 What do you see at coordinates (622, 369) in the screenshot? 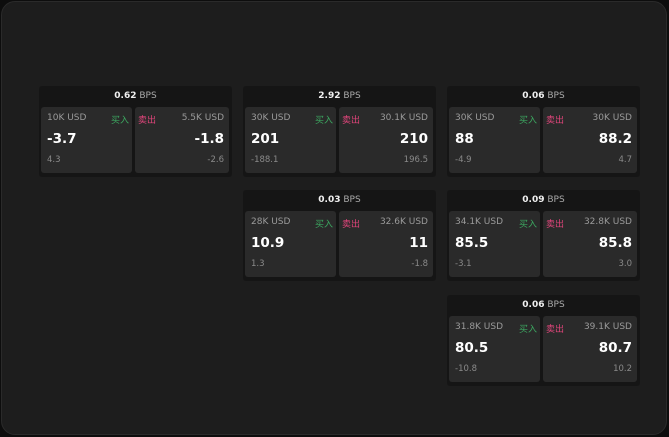
I see `sell-change: 10.2` at bounding box center [622, 369].